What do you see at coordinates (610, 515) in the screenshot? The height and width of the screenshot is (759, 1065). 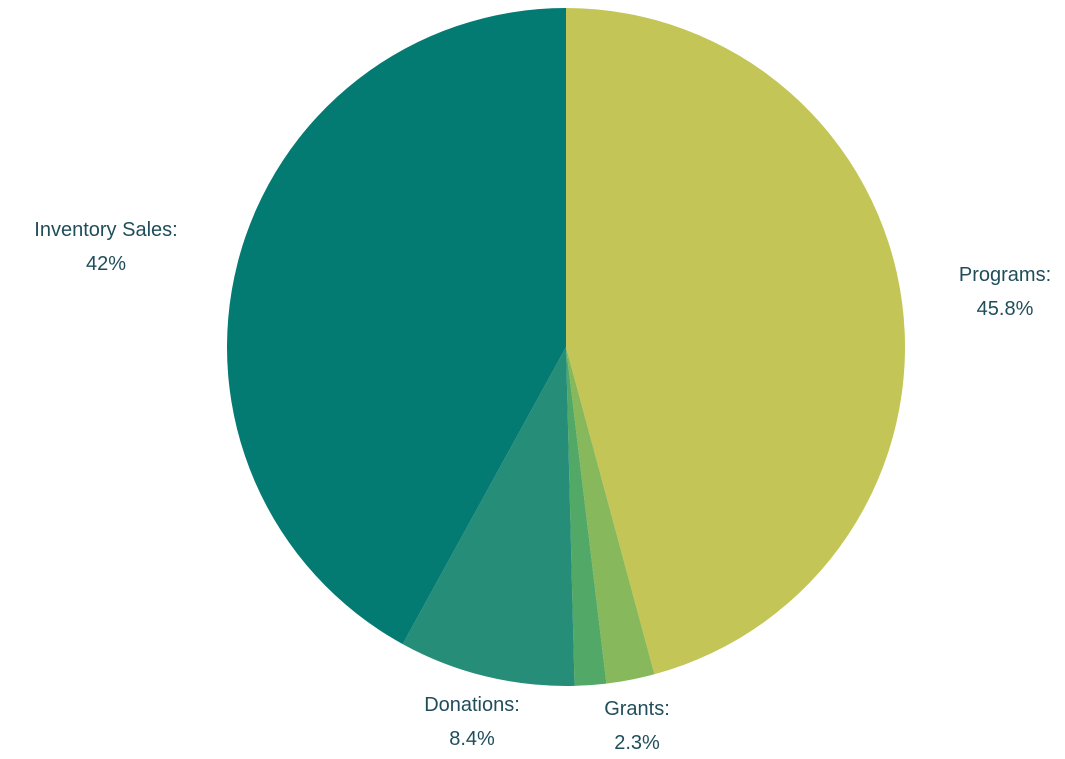 I see `pie-slice-grants` at bounding box center [610, 515].